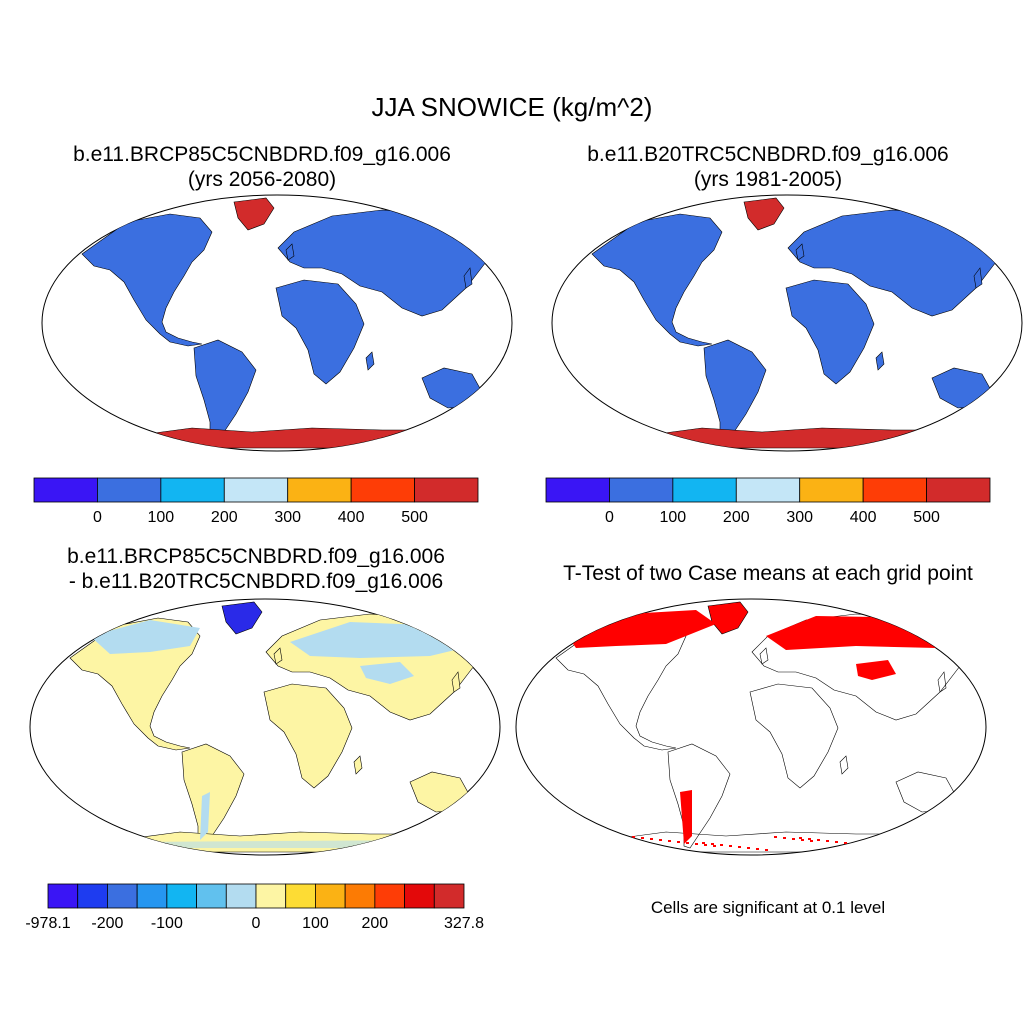 The height and width of the screenshot is (1024, 1024). Describe the element at coordinates (256, 581) in the screenshot. I see `panel-3-subtitle: - b.e11.B20TRC5CNBDRD.f09_g16.006` at that location.